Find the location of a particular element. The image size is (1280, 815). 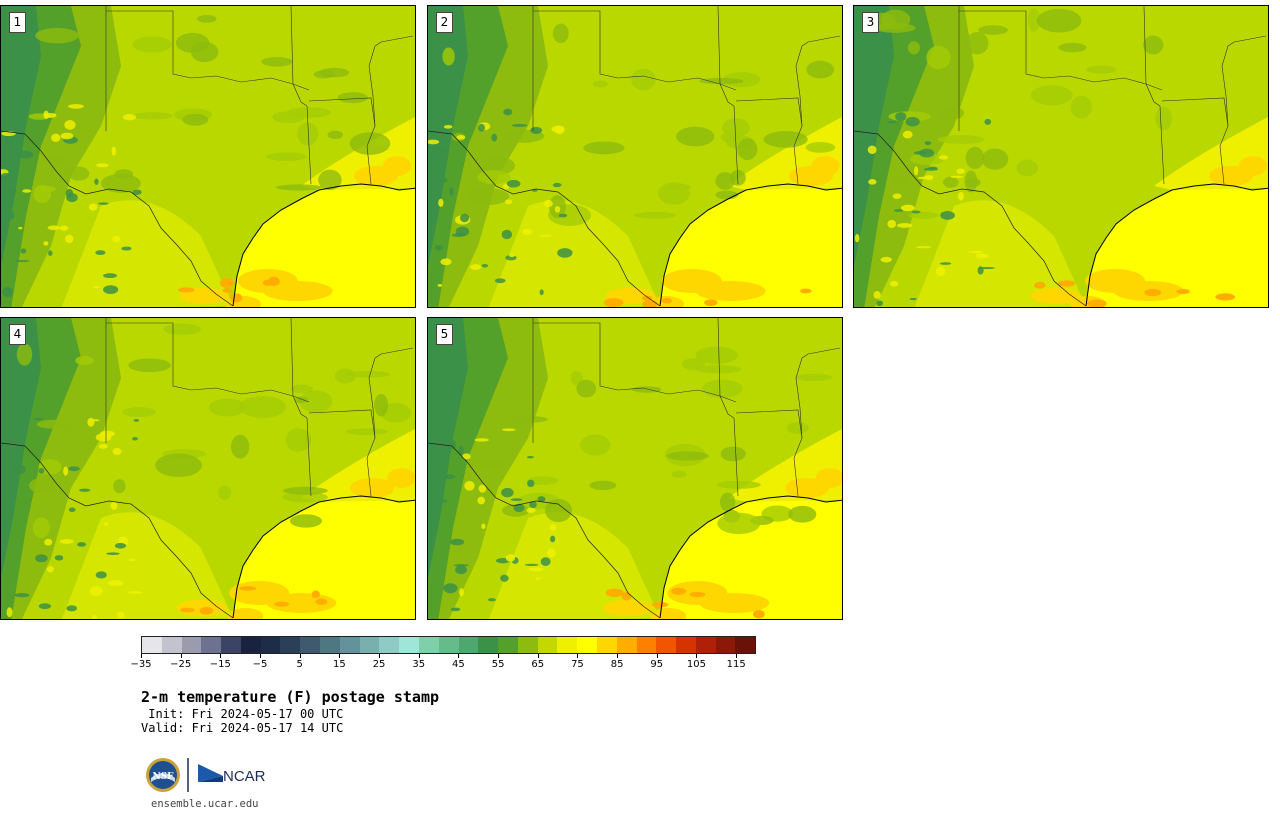

southwest-region is located at coordinates (147, 253).